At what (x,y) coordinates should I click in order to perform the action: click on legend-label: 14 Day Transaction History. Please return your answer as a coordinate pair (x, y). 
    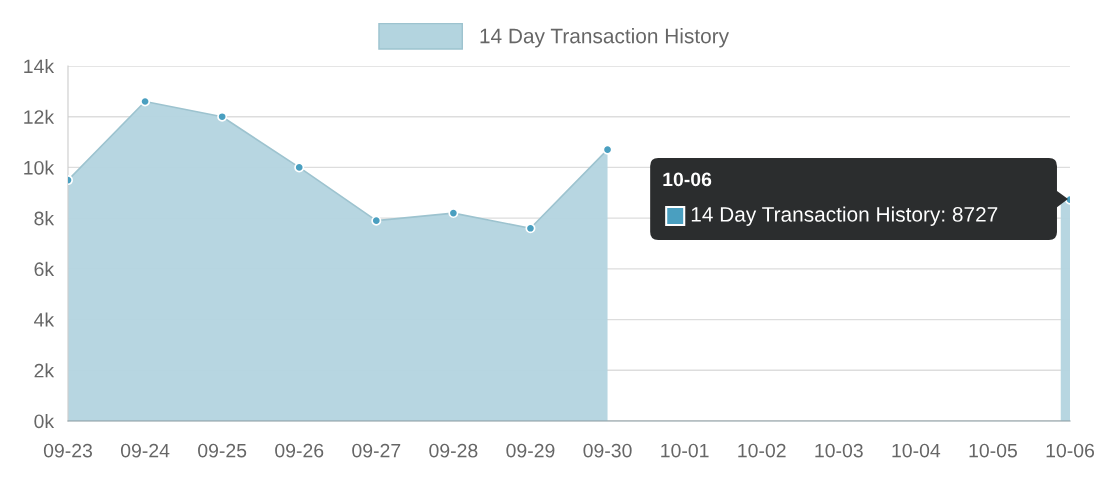
    Looking at the image, I should click on (605, 38).